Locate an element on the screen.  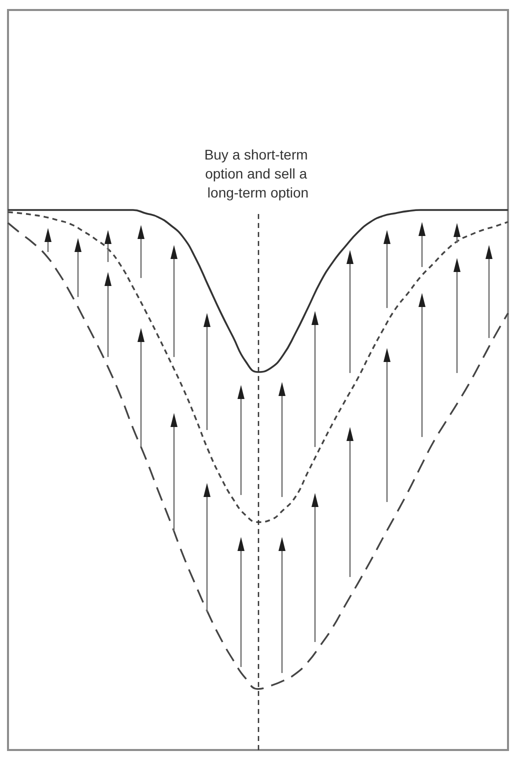
text: Buy a short-term option and sell a long-term option is located at coordinates (258, 173).